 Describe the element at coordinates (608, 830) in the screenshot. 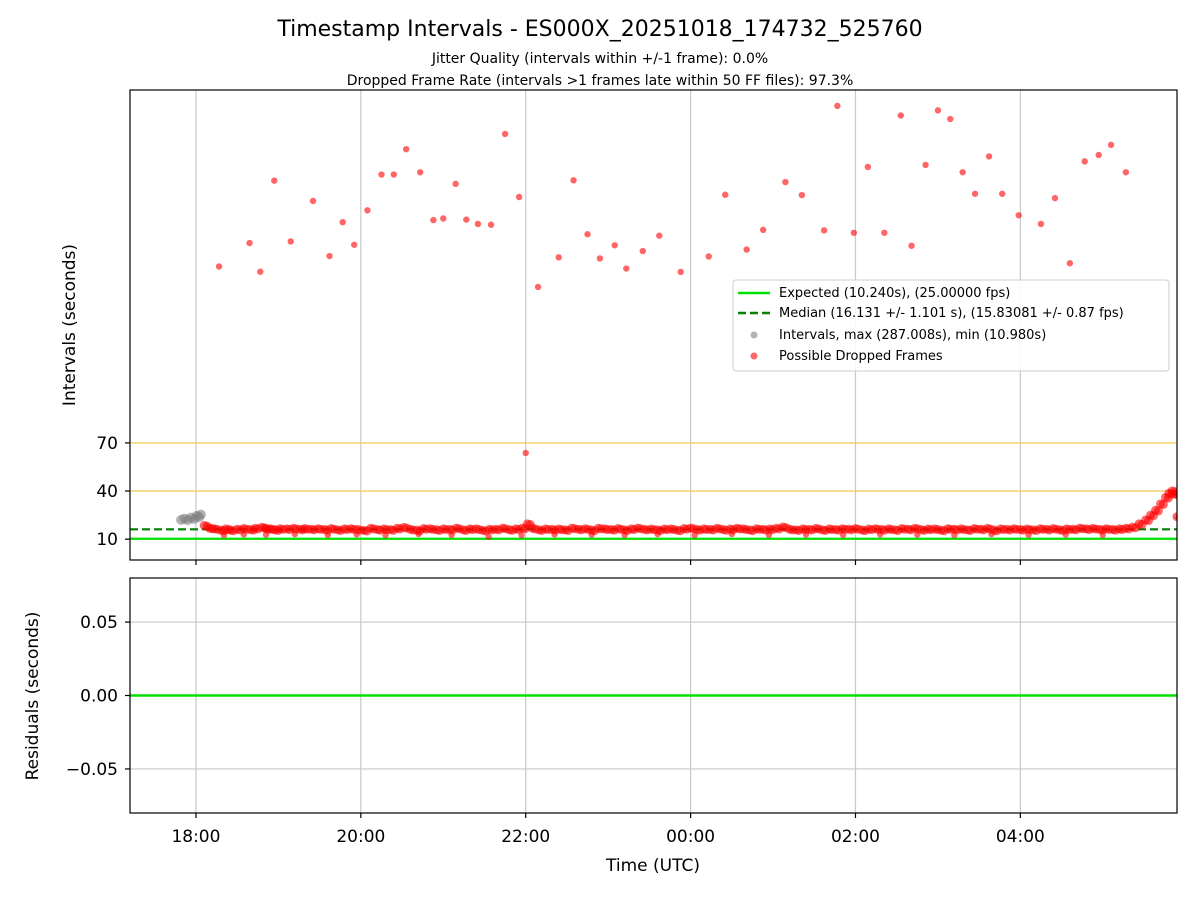

I see `bottom-x-ticks: 18:00 20:00 22:00 00:00 02:00 04:00` at that location.